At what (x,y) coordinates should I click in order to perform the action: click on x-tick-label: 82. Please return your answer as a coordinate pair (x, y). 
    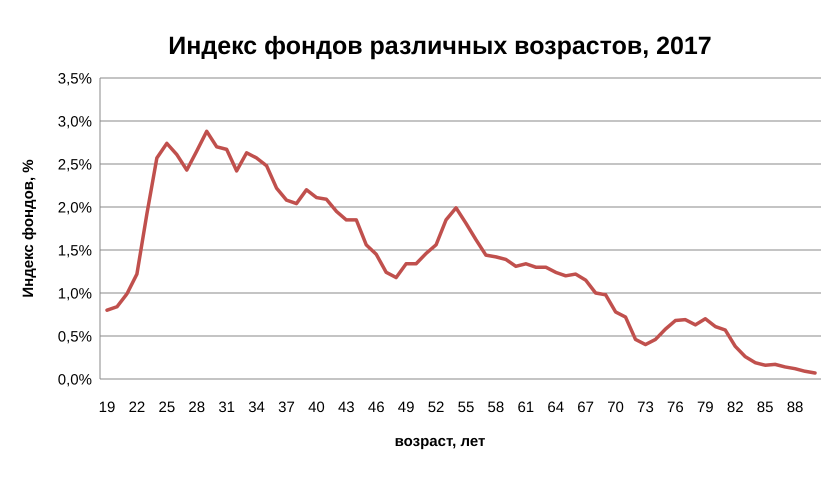
    Looking at the image, I should click on (735, 407).